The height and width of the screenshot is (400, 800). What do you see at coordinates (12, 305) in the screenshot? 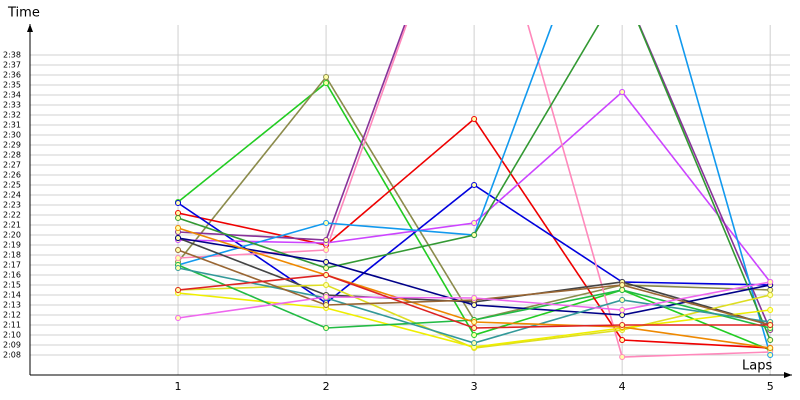
I see `y-tick-label: 2:13` at bounding box center [12, 305].